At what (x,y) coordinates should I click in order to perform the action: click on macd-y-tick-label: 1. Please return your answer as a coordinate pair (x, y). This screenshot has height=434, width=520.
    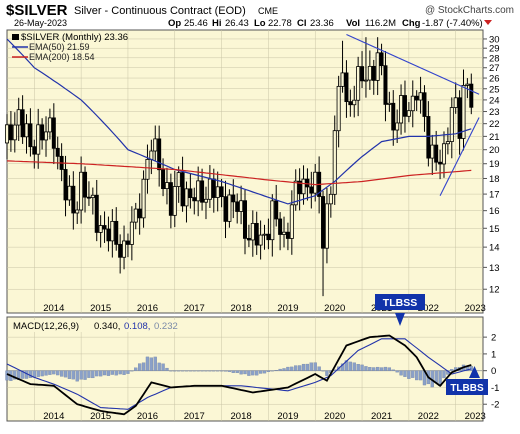
    Looking at the image, I should click on (493, 354).